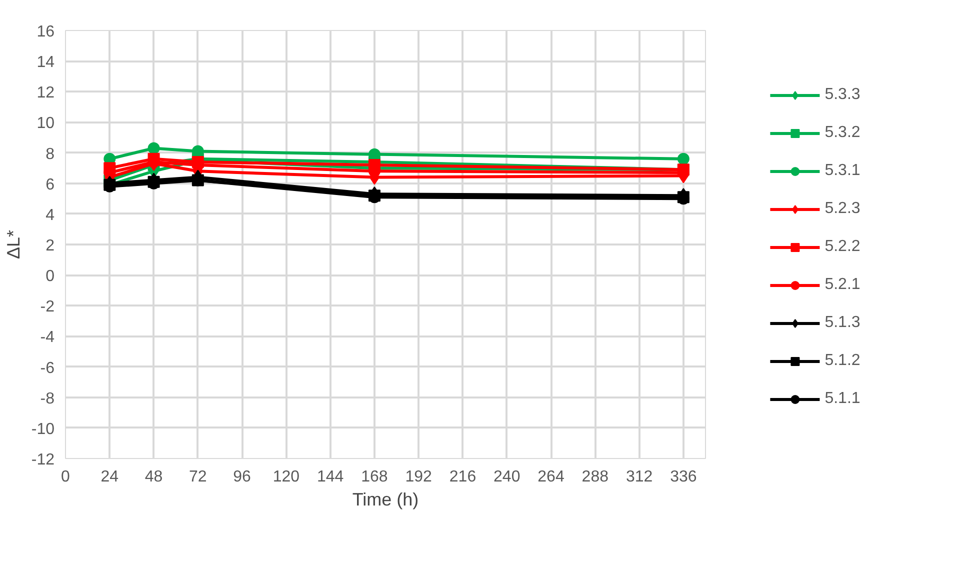 The width and height of the screenshot is (958, 582). Describe the element at coordinates (47, 368) in the screenshot. I see `y-tick-label: -6` at that location.